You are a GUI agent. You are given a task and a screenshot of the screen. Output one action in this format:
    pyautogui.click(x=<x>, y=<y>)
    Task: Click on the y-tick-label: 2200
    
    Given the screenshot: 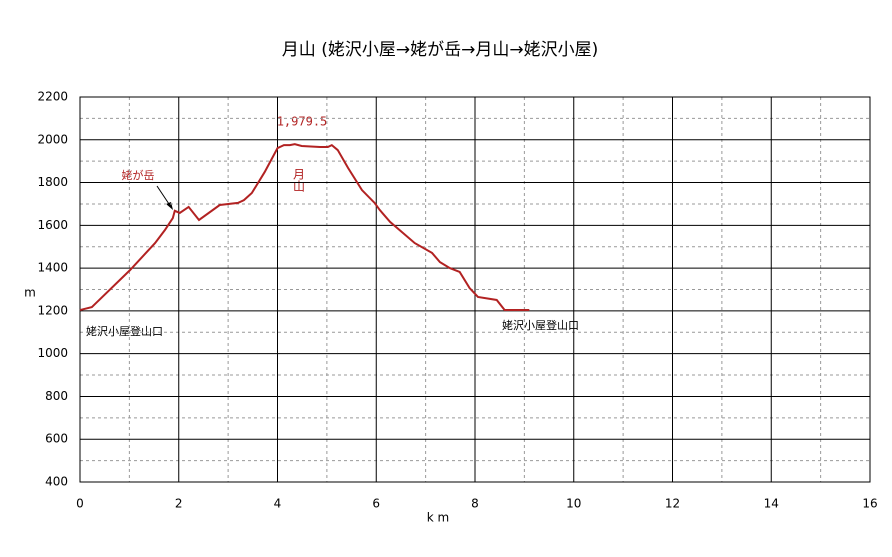 What is the action you would take?
    pyautogui.click(x=52, y=97)
    